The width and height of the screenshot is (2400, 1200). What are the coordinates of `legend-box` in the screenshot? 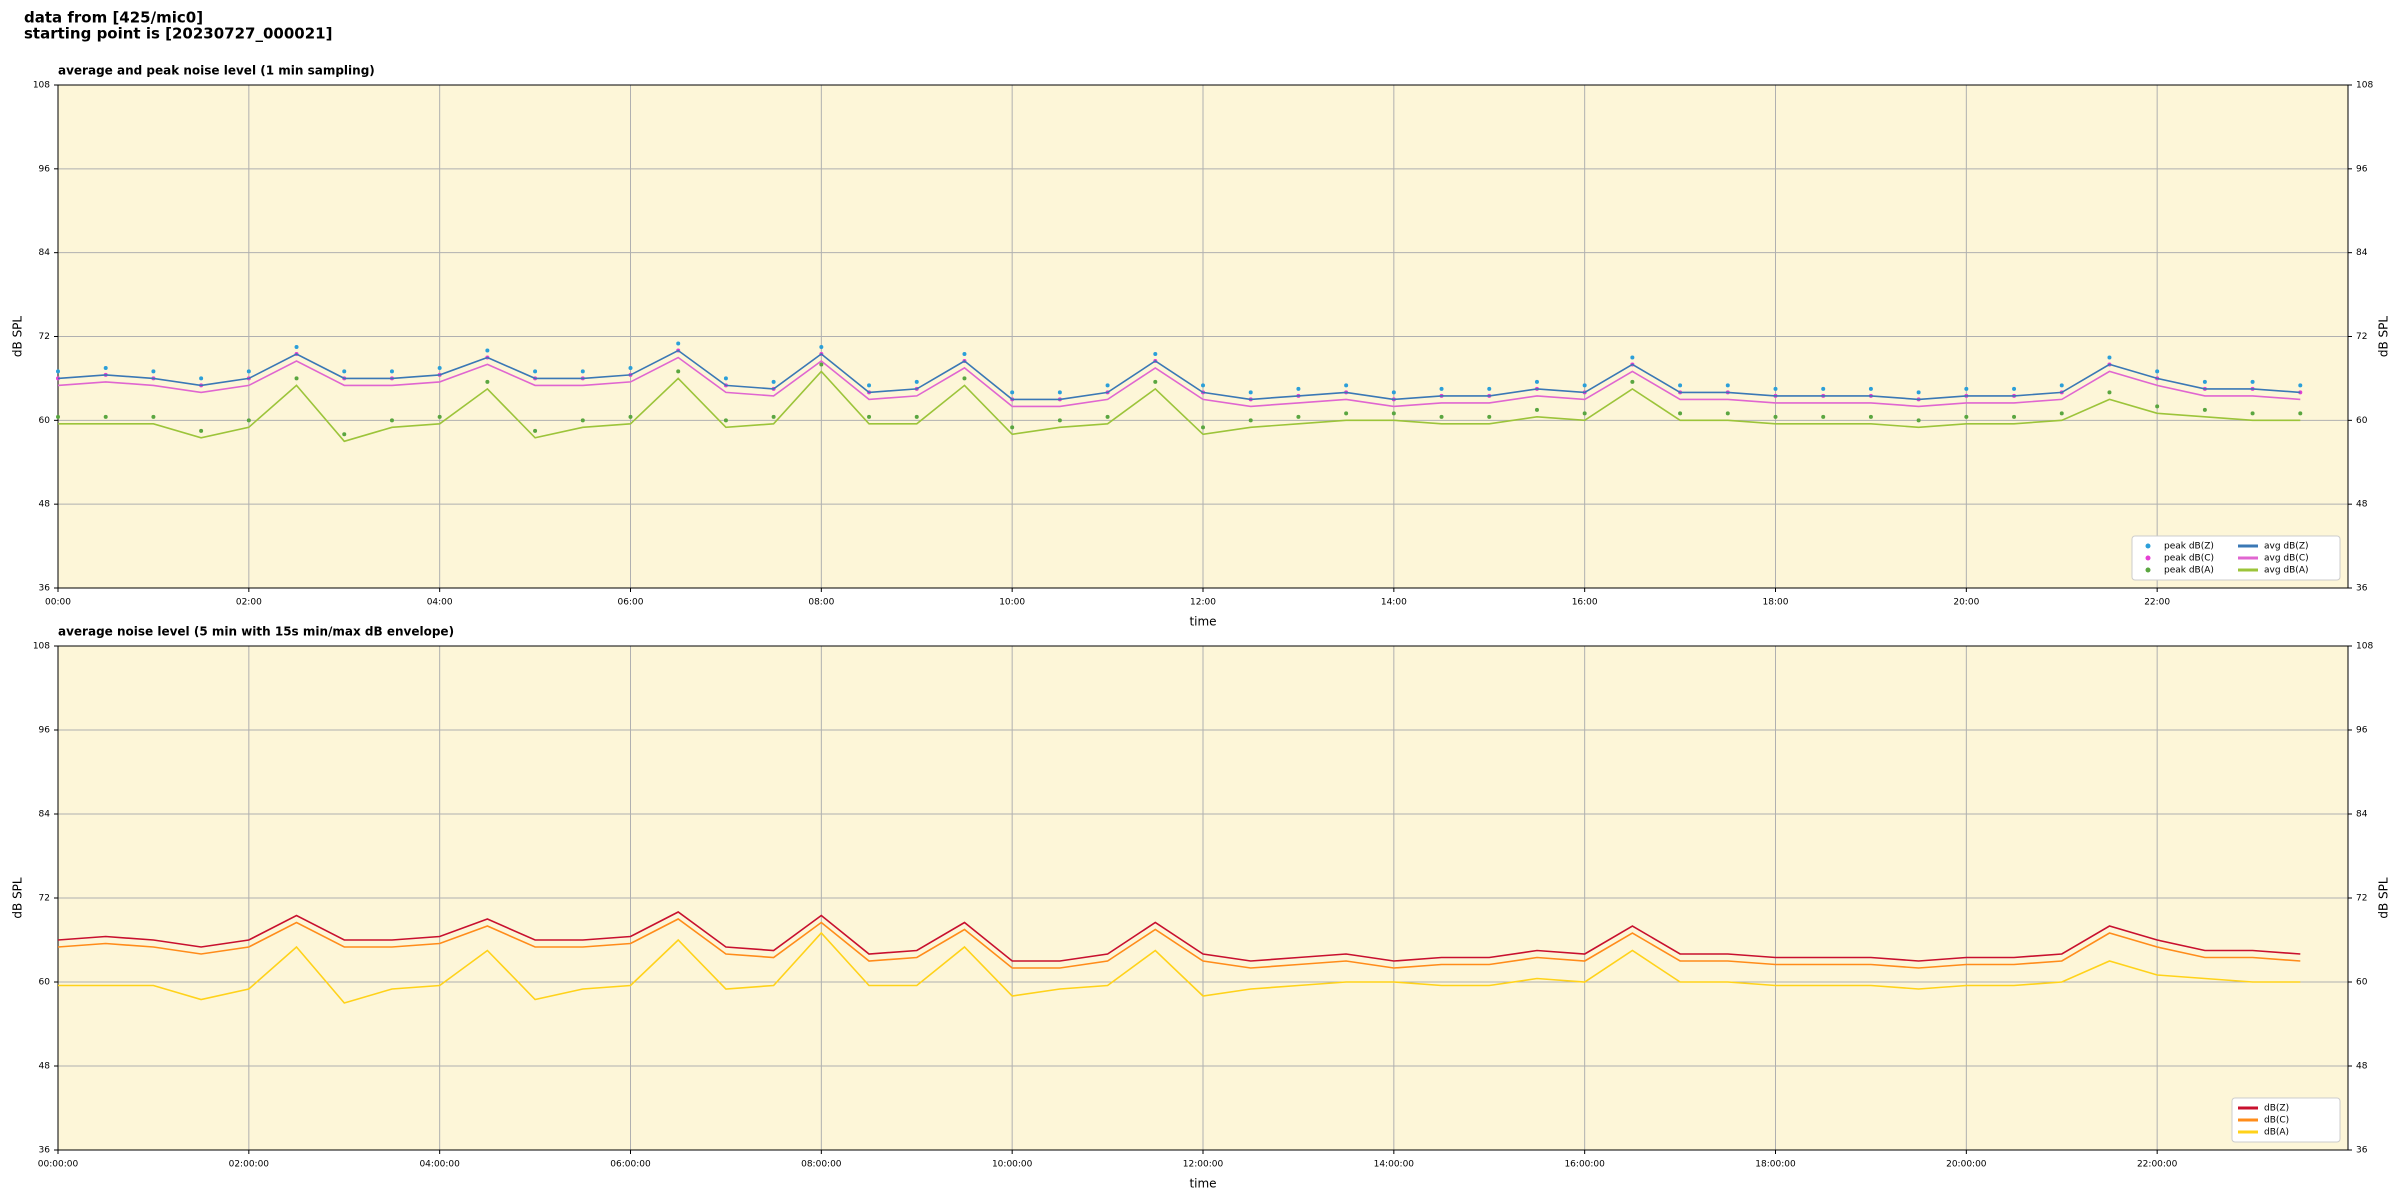 It's located at (2286, 1120).